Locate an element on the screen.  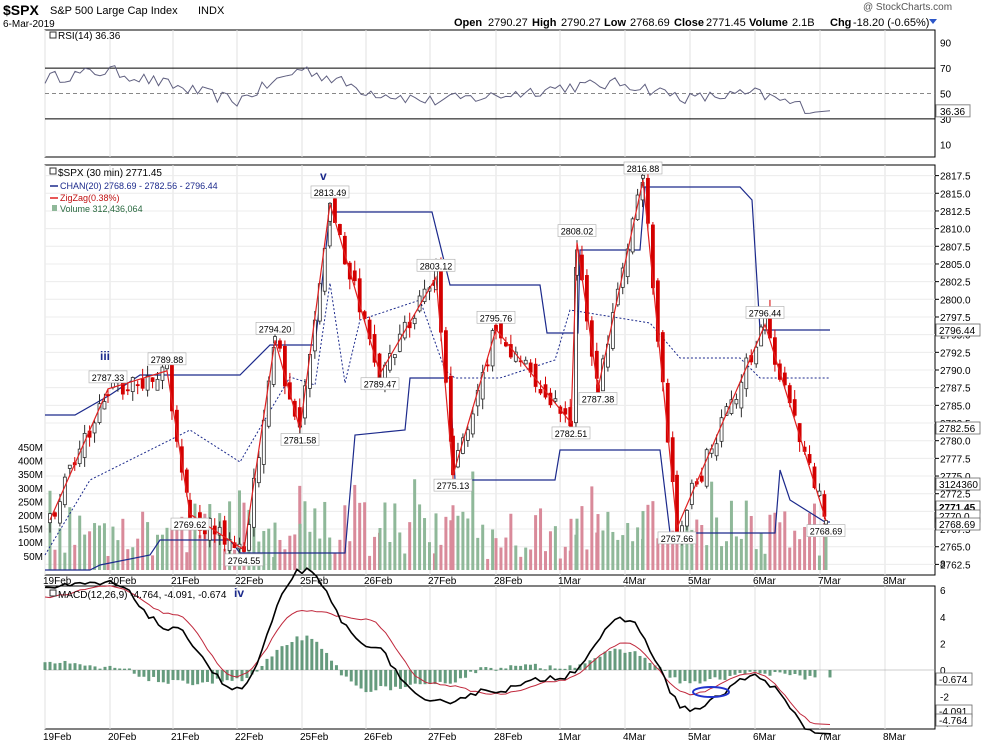
date-tick-label: 20Feb is located at coordinates (122, 581).